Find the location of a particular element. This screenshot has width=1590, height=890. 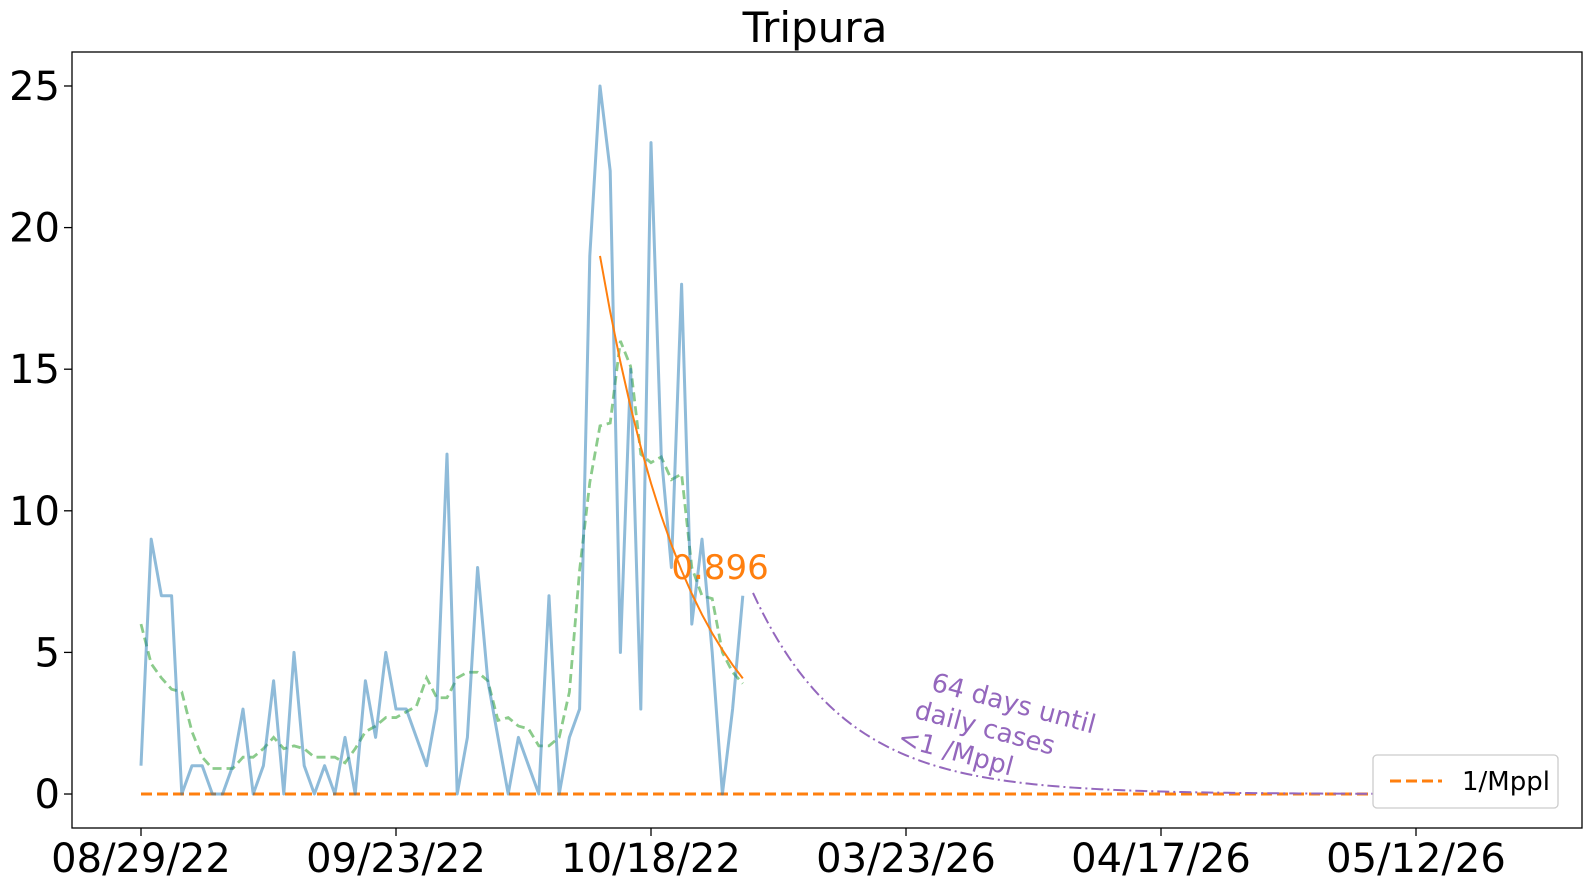

fit-label: 0.896 is located at coordinates (719, 568).